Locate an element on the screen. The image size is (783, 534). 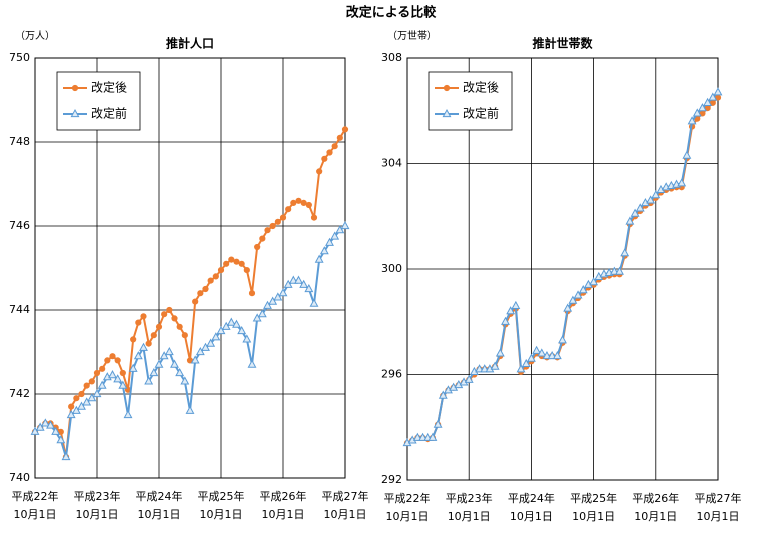
y-tick-label: 750 is located at coordinates (19, 57).